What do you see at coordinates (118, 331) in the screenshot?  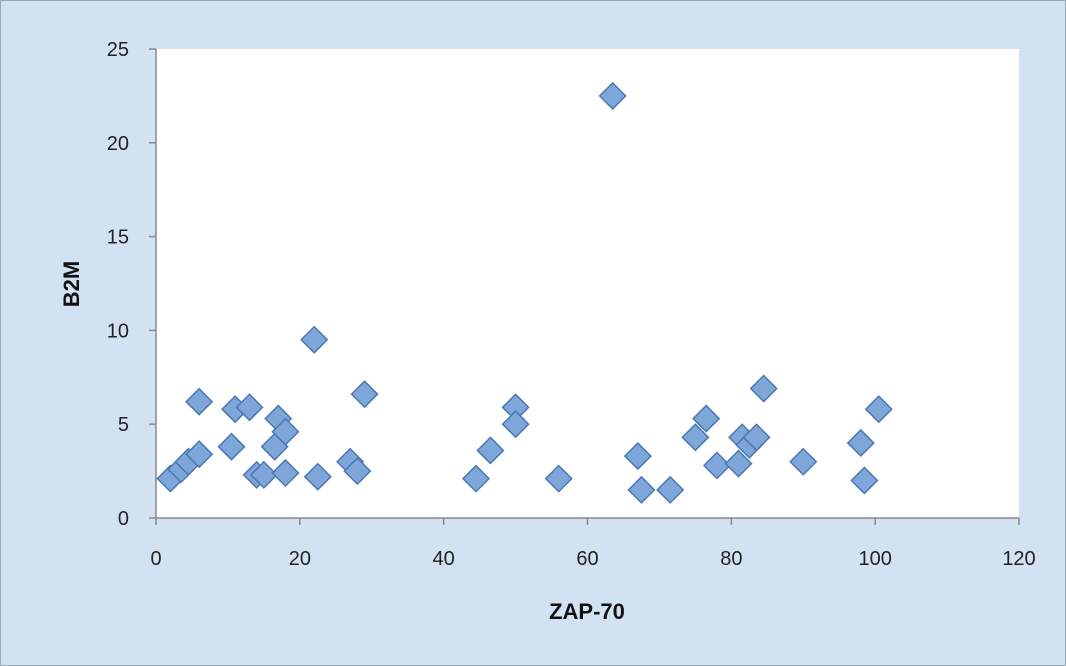 I see `y-tick-label: 10` at bounding box center [118, 331].